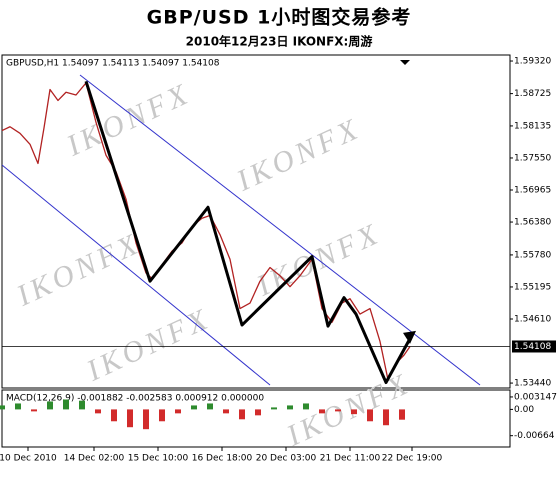 This screenshot has height=479, width=558. Describe the element at coordinates (94, 459) in the screenshot. I see `x-tick-label: 14 Dec 02:00` at that location.